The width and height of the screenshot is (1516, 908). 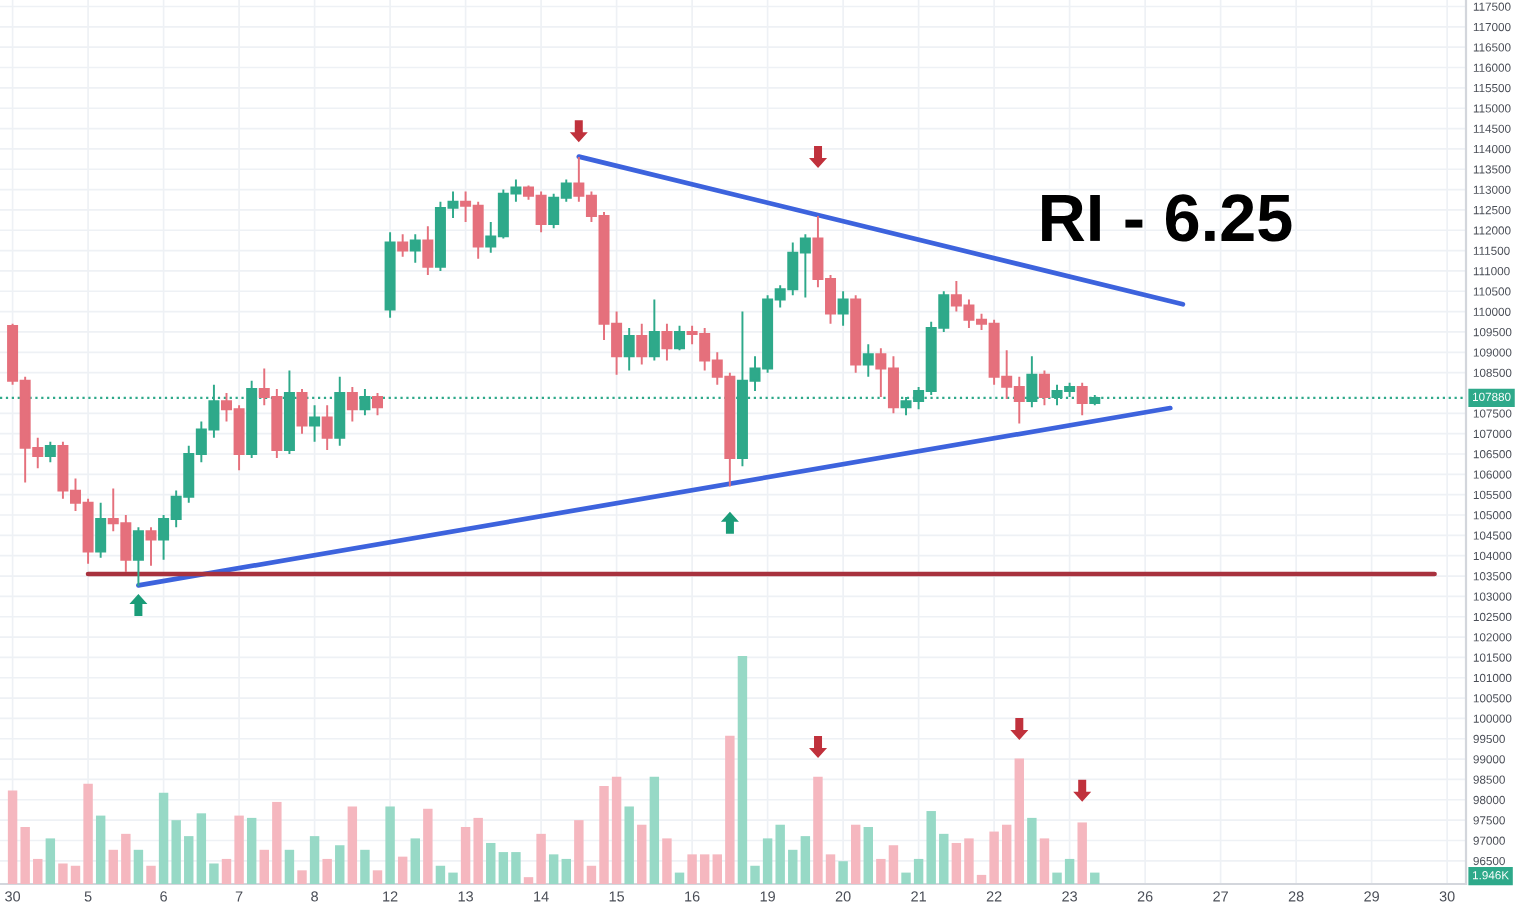 What do you see at coordinates (1167, 218) in the screenshot?
I see `text: RI - 6.25` at bounding box center [1167, 218].